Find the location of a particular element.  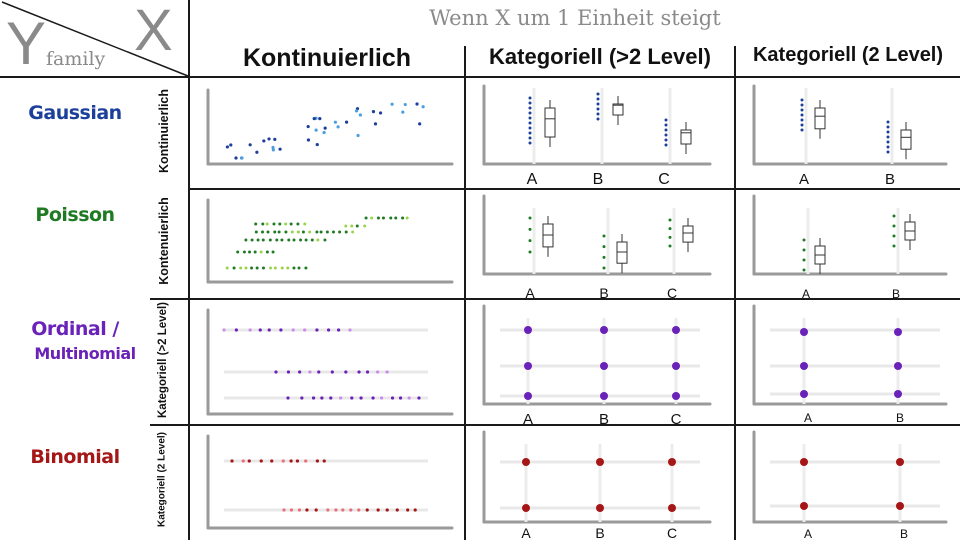

category-label: A is located at coordinates (804, 179).